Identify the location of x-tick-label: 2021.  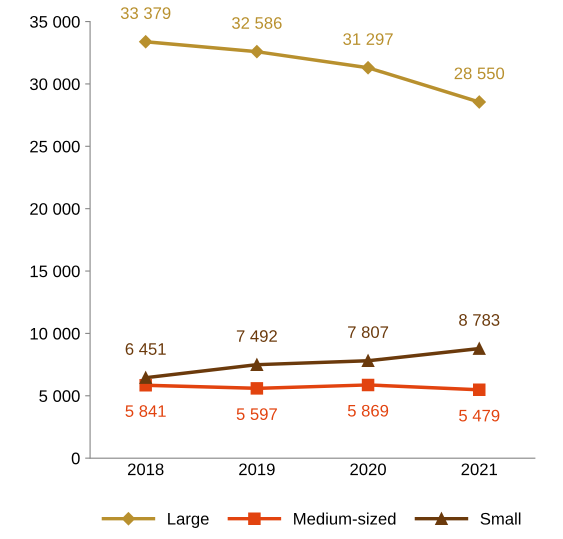
(479, 469).